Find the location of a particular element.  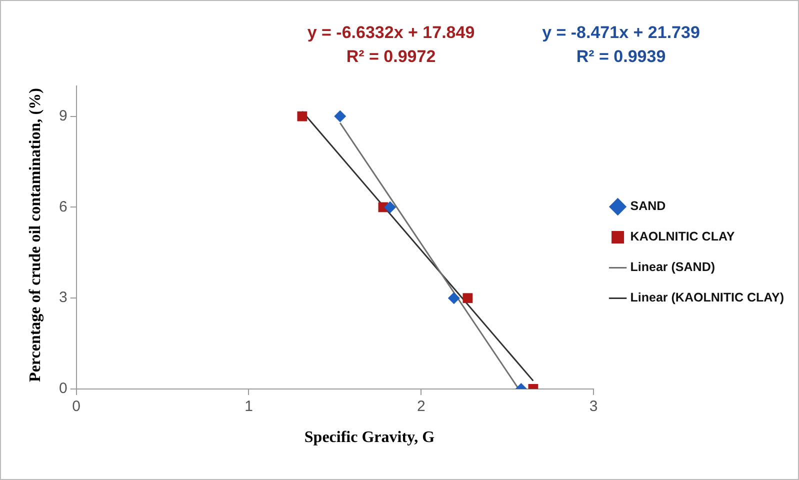

legend-label: Linear (KAOLNITIC CLAY) is located at coordinates (707, 297).